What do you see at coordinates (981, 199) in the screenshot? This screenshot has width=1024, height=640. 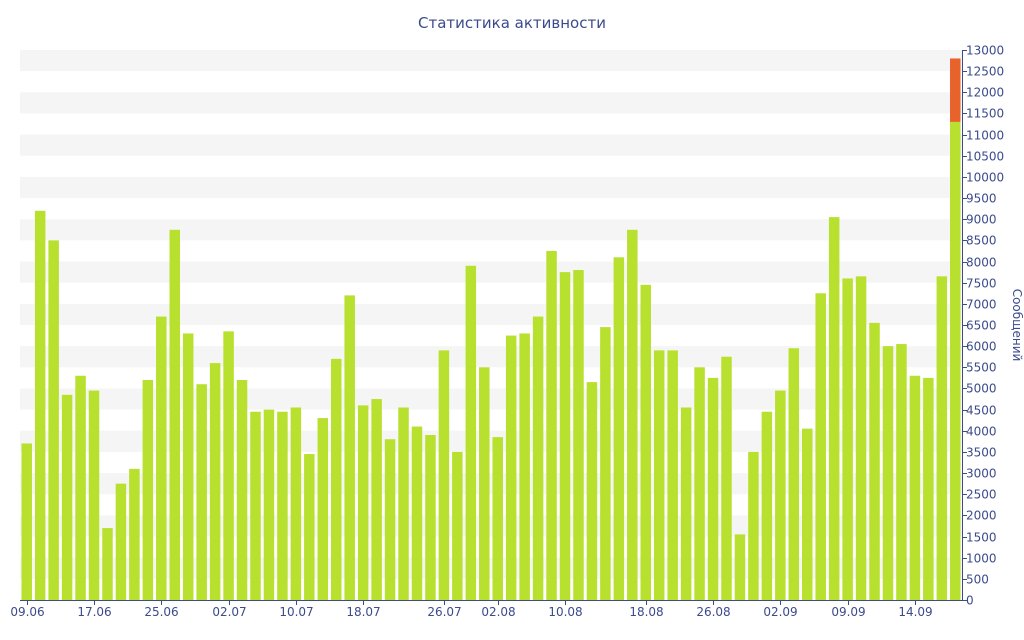 I see `y-tick-label: 9500` at bounding box center [981, 199].